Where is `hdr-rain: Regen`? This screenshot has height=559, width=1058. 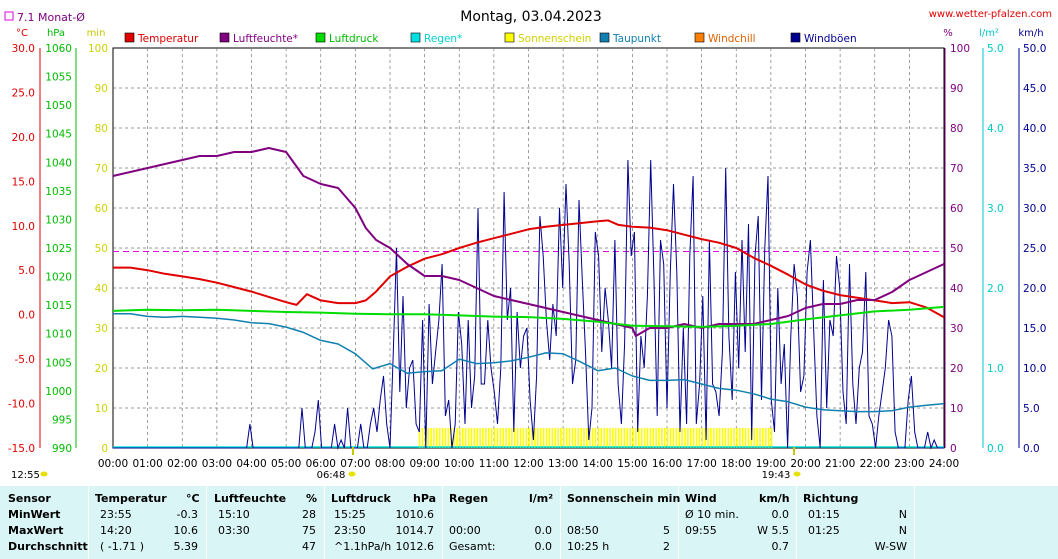 hdr-rain: Regen is located at coordinates (469, 498).